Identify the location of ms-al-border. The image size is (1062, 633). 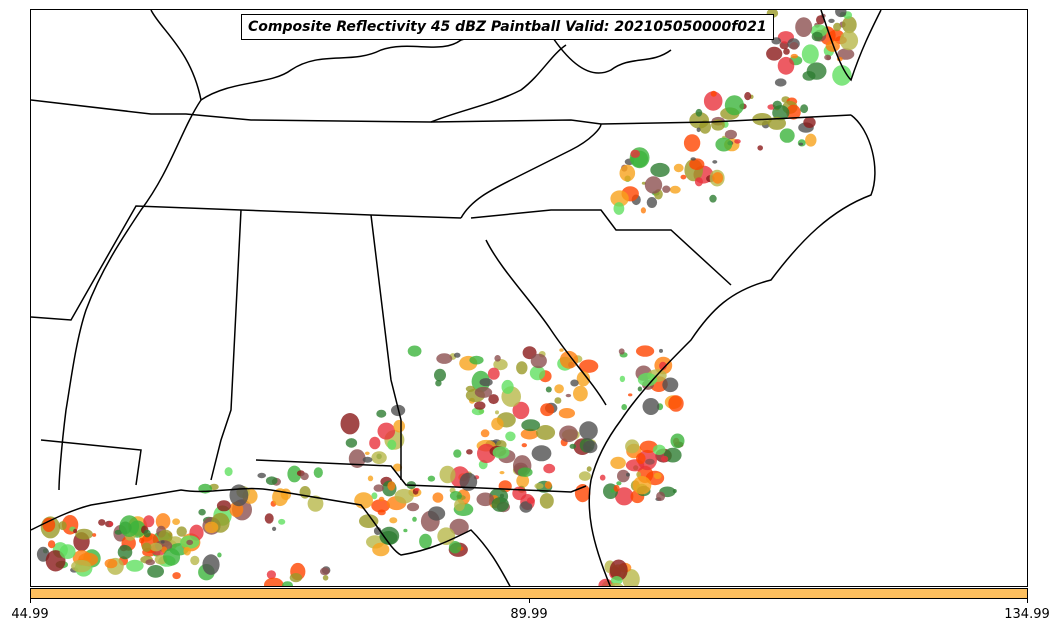
(226, 345).